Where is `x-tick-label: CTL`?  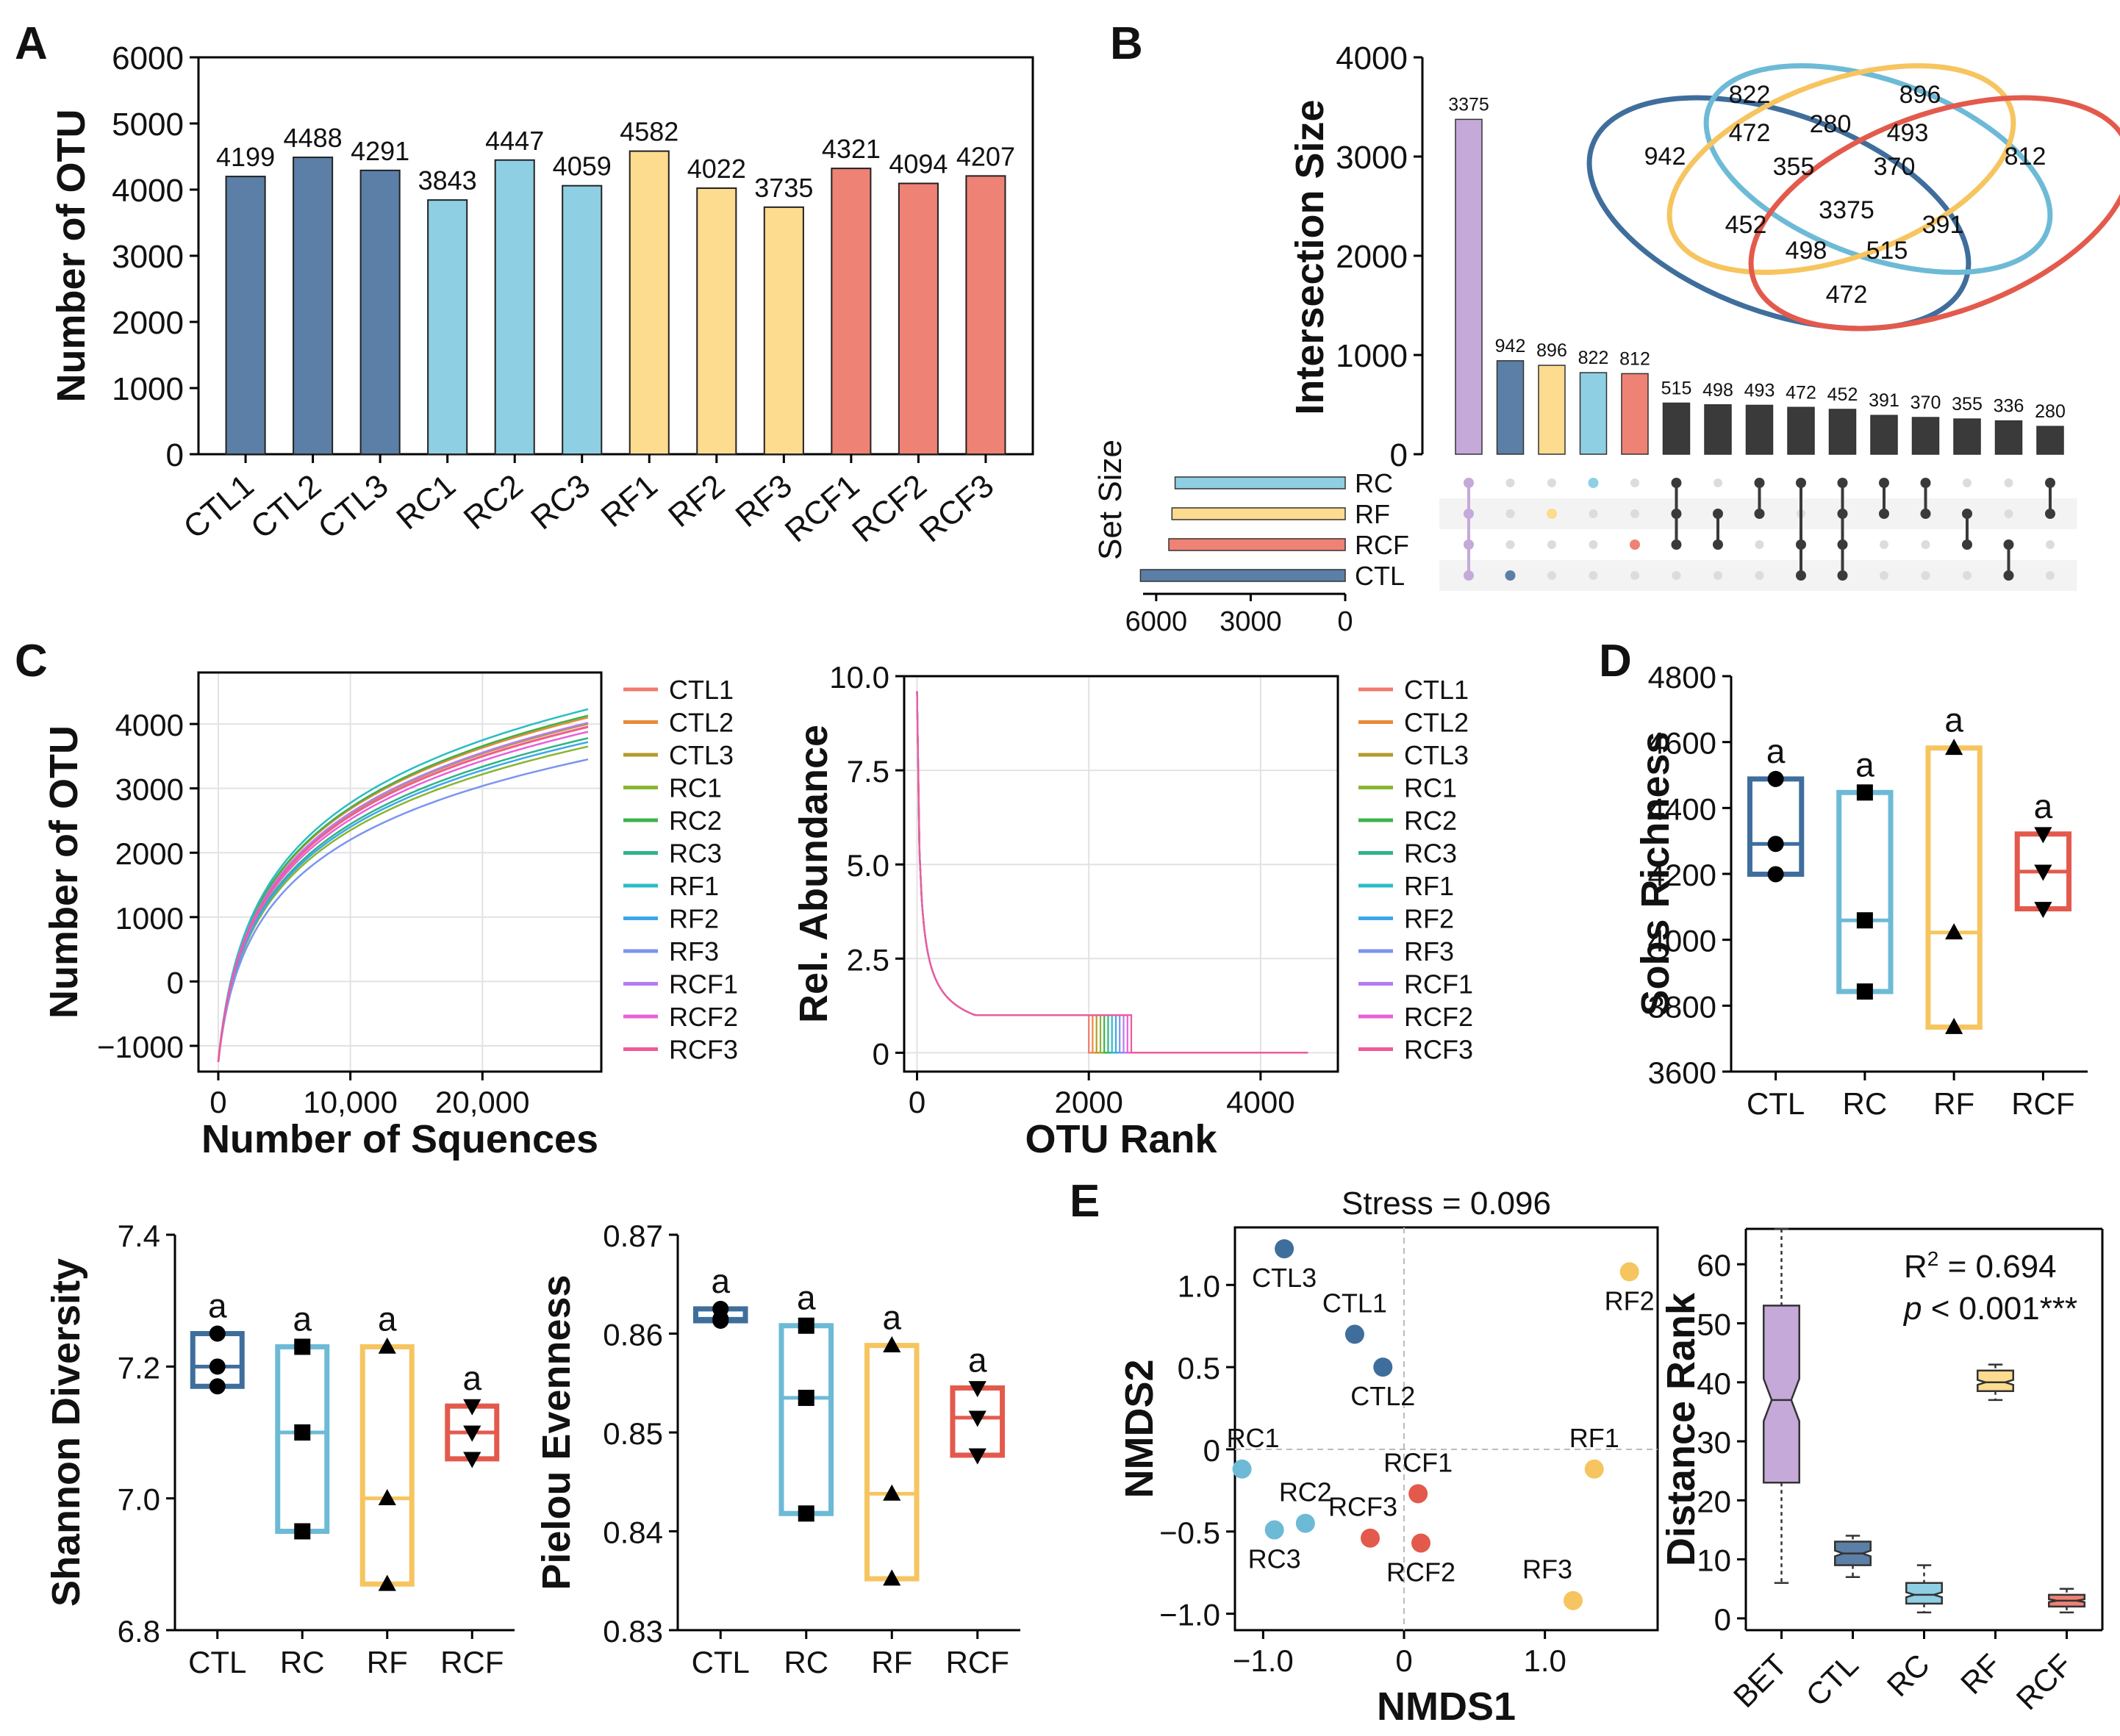
x-tick-label: CTL is located at coordinates (1832, 1679).